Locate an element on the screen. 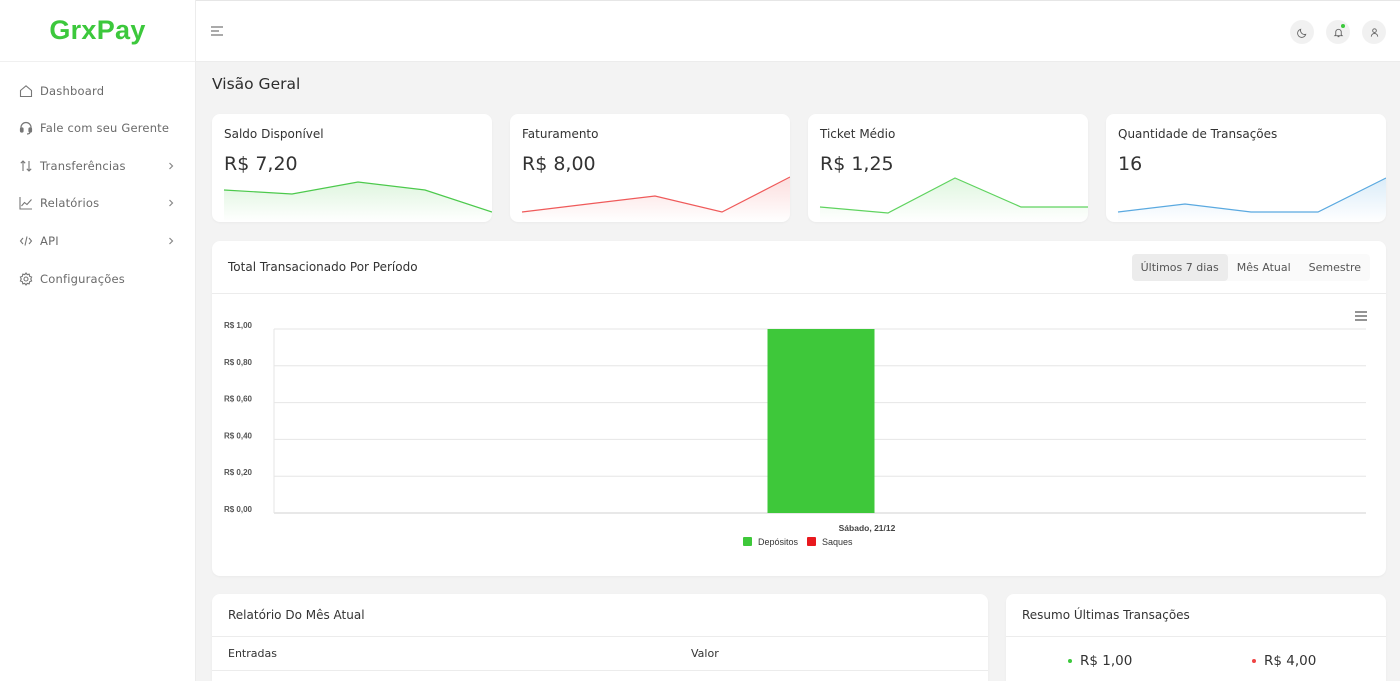  sidebar-item-configuracoes: Configurações is located at coordinates (97, 279).